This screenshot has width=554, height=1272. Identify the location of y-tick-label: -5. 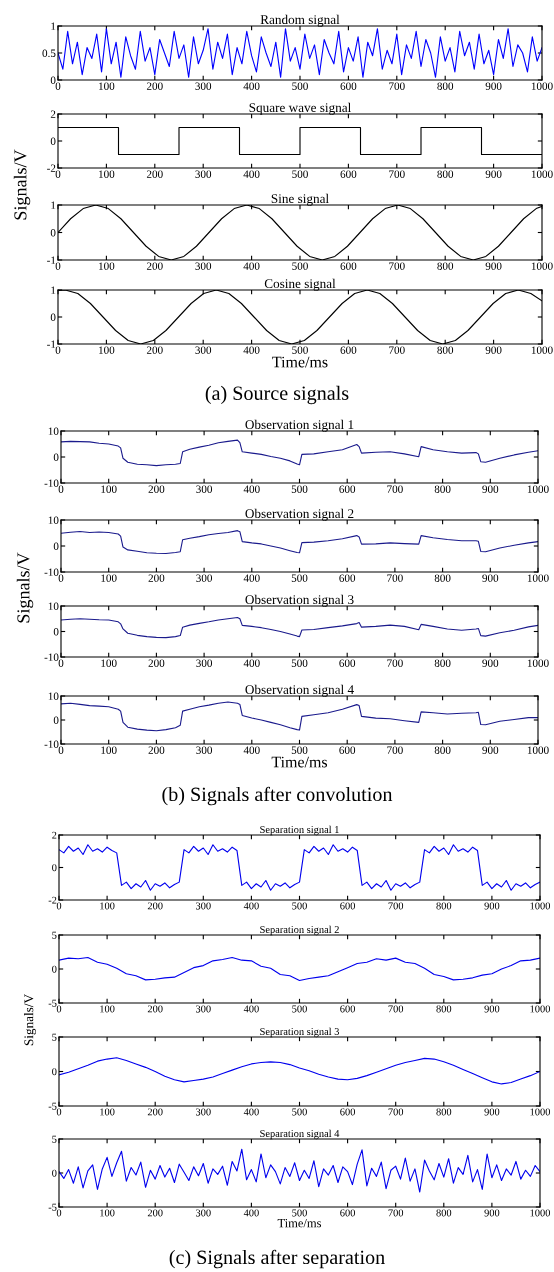
(52, 1003).